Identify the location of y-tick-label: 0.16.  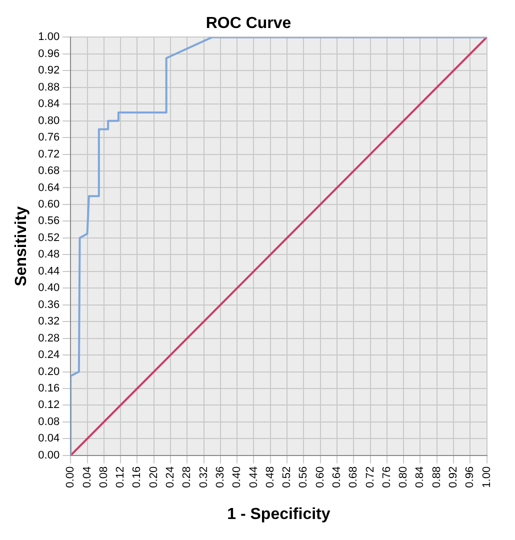
(49, 388).